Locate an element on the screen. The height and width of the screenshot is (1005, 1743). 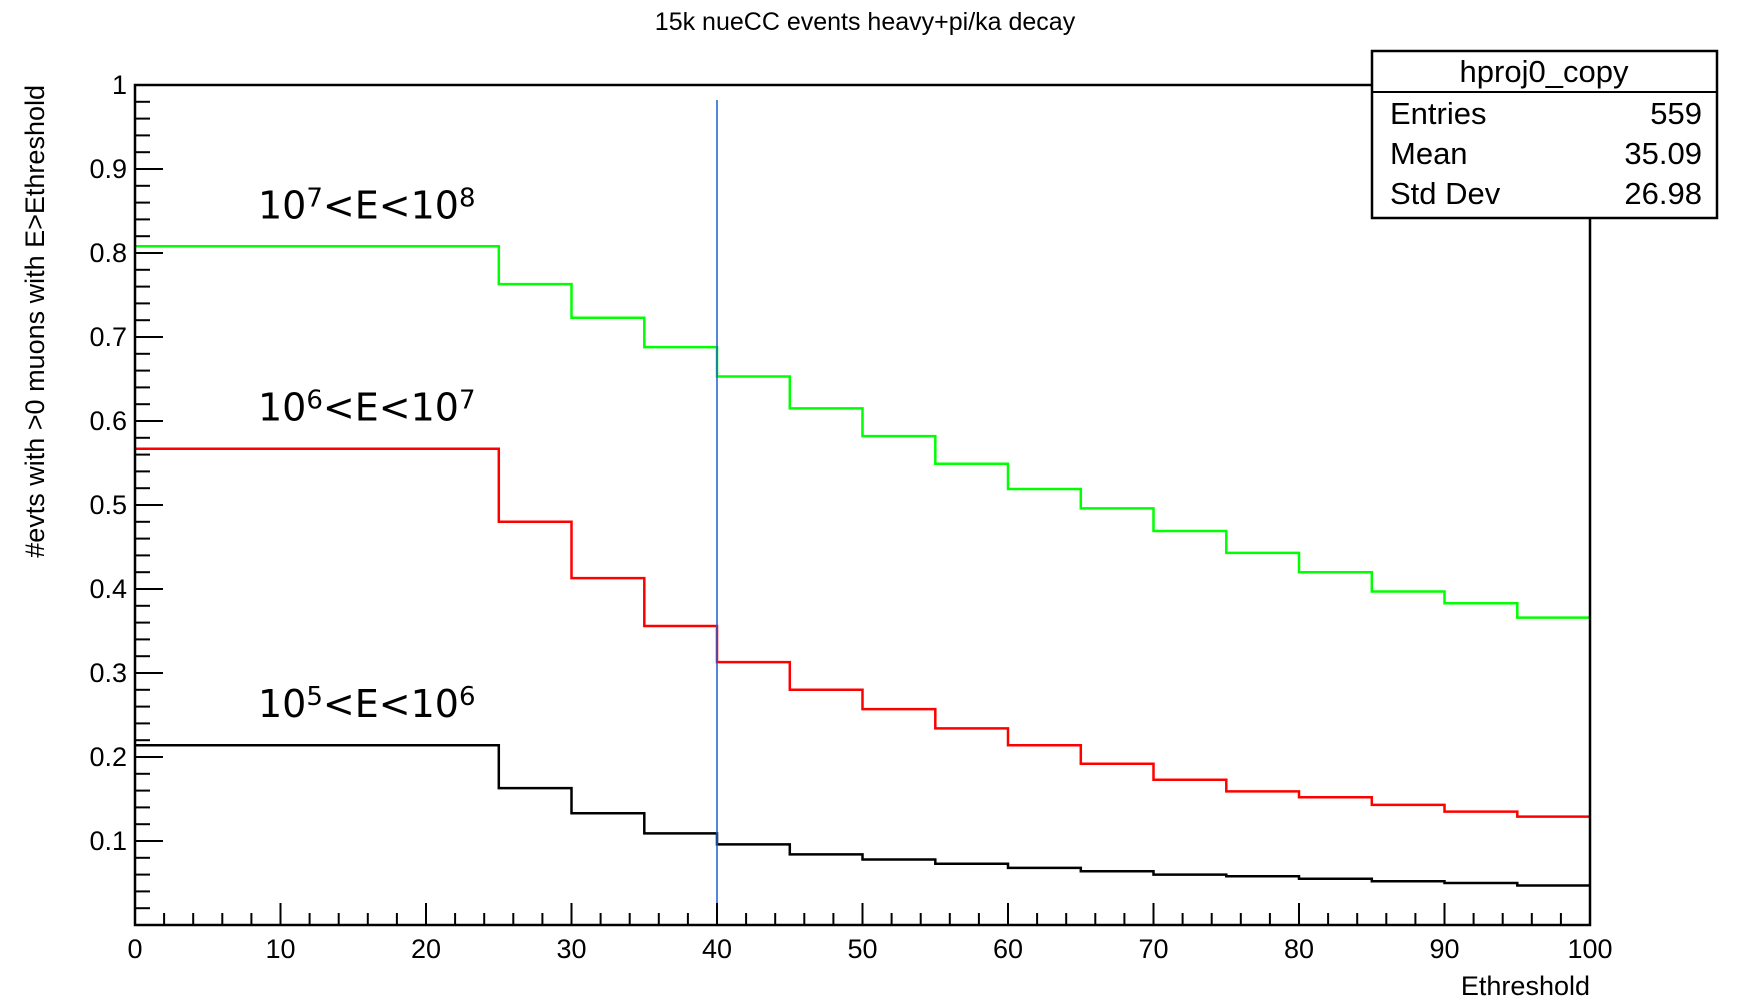
stats-box-frame is located at coordinates (1544, 134).